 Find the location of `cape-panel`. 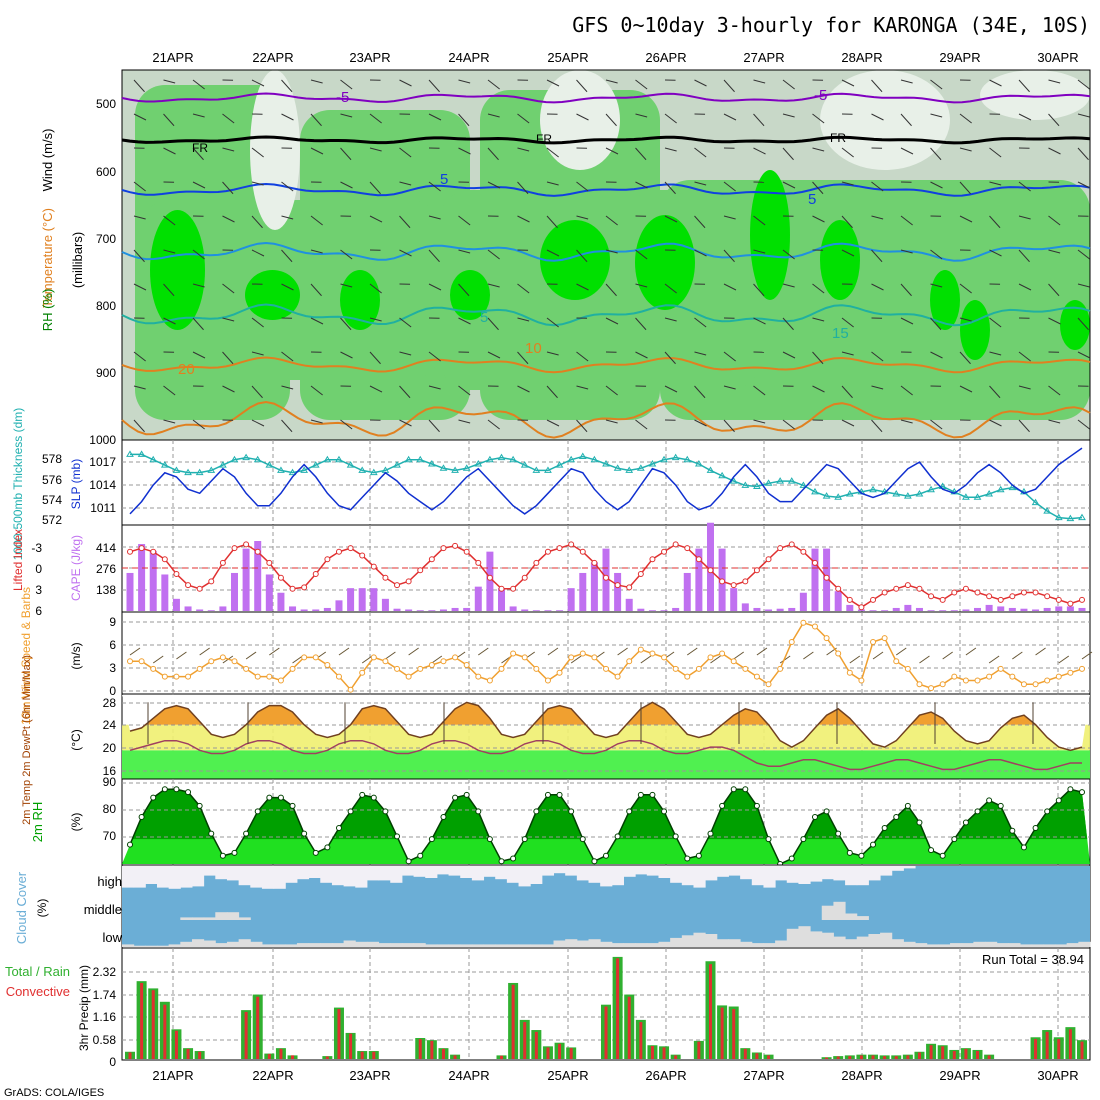

cape-panel is located at coordinates (606, 567).